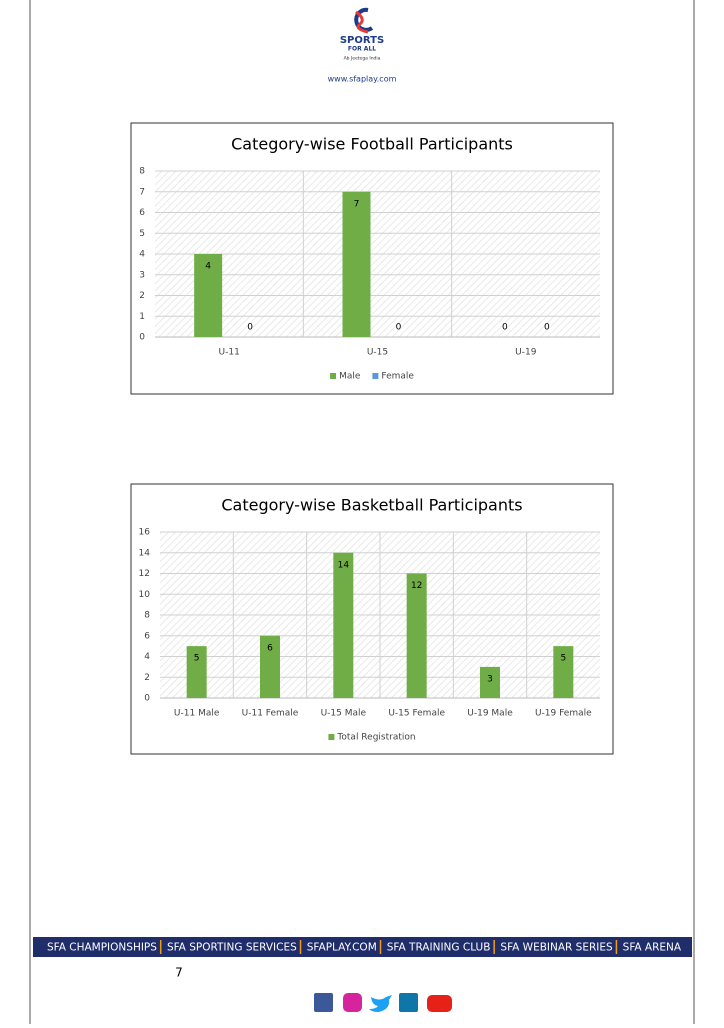 This screenshot has width=724, height=1028. Describe the element at coordinates (323, 1002) in the screenshot. I see `facebook-icon` at that location.